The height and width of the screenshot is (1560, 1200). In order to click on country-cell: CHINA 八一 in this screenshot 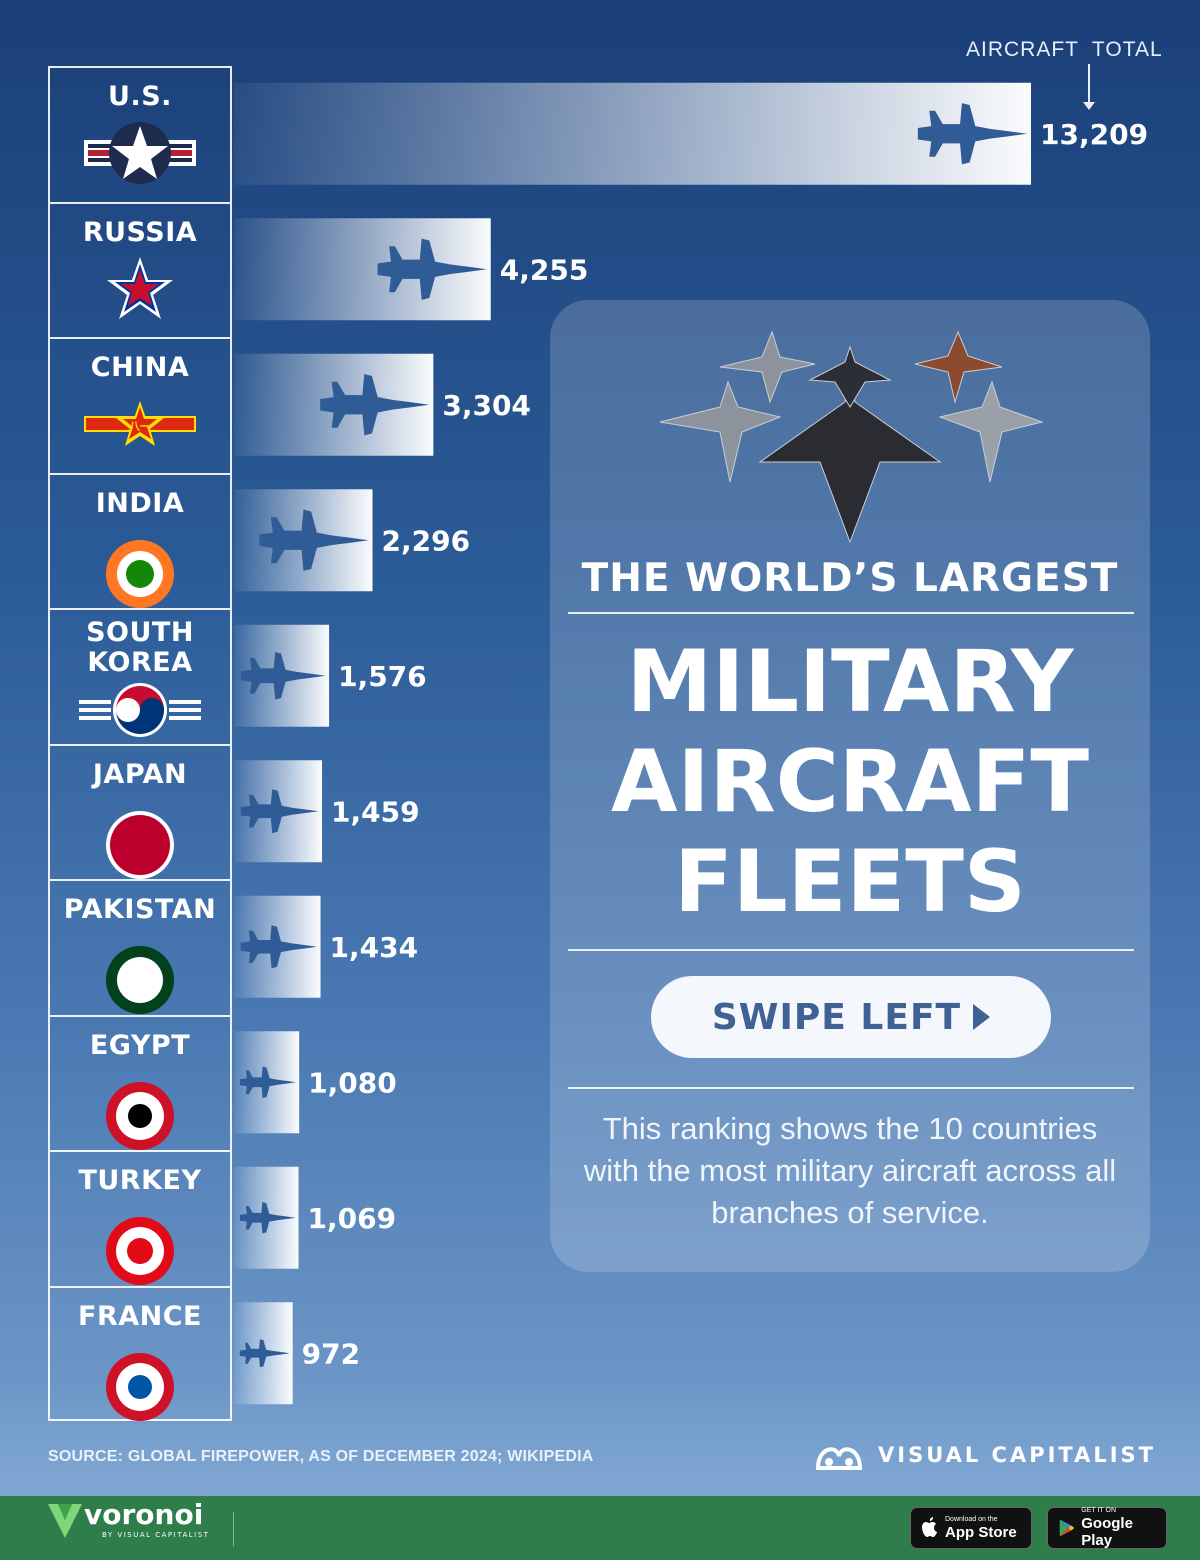, I will do `click(140, 407)`.